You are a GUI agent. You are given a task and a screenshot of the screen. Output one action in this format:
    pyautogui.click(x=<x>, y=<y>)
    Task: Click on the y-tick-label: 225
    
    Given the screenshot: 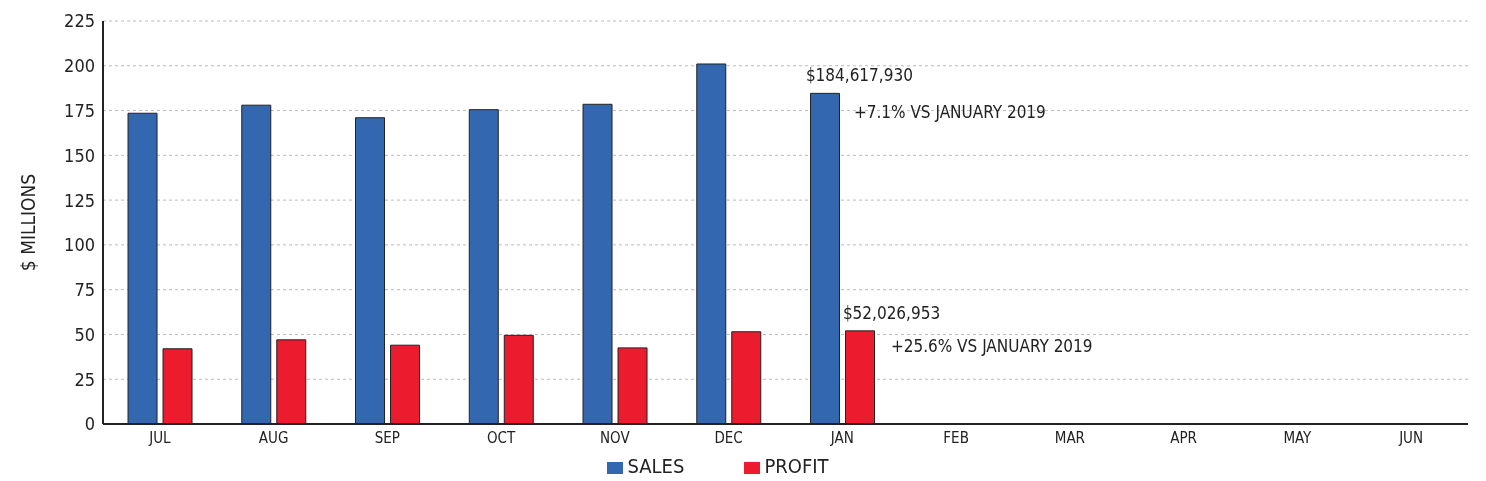 What is the action you would take?
    pyautogui.click(x=79, y=21)
    